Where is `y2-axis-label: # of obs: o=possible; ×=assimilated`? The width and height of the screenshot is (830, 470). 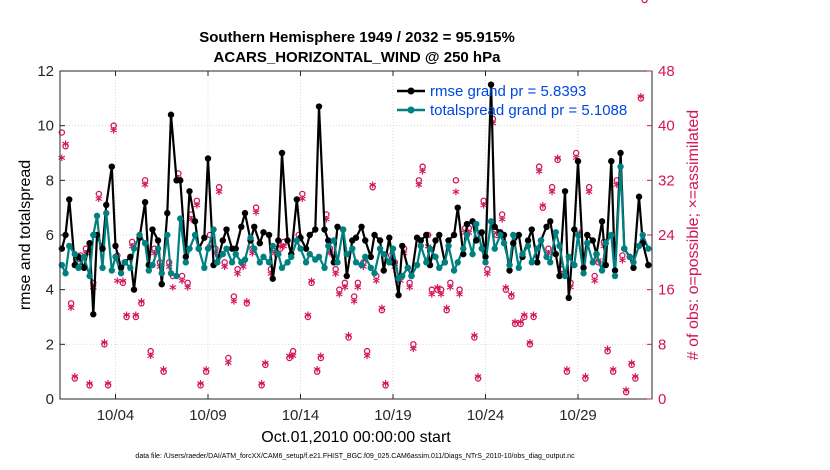 y2-axis-label: # of obs: o=possible; ×=assimilated is located at coordinates (693, 235).